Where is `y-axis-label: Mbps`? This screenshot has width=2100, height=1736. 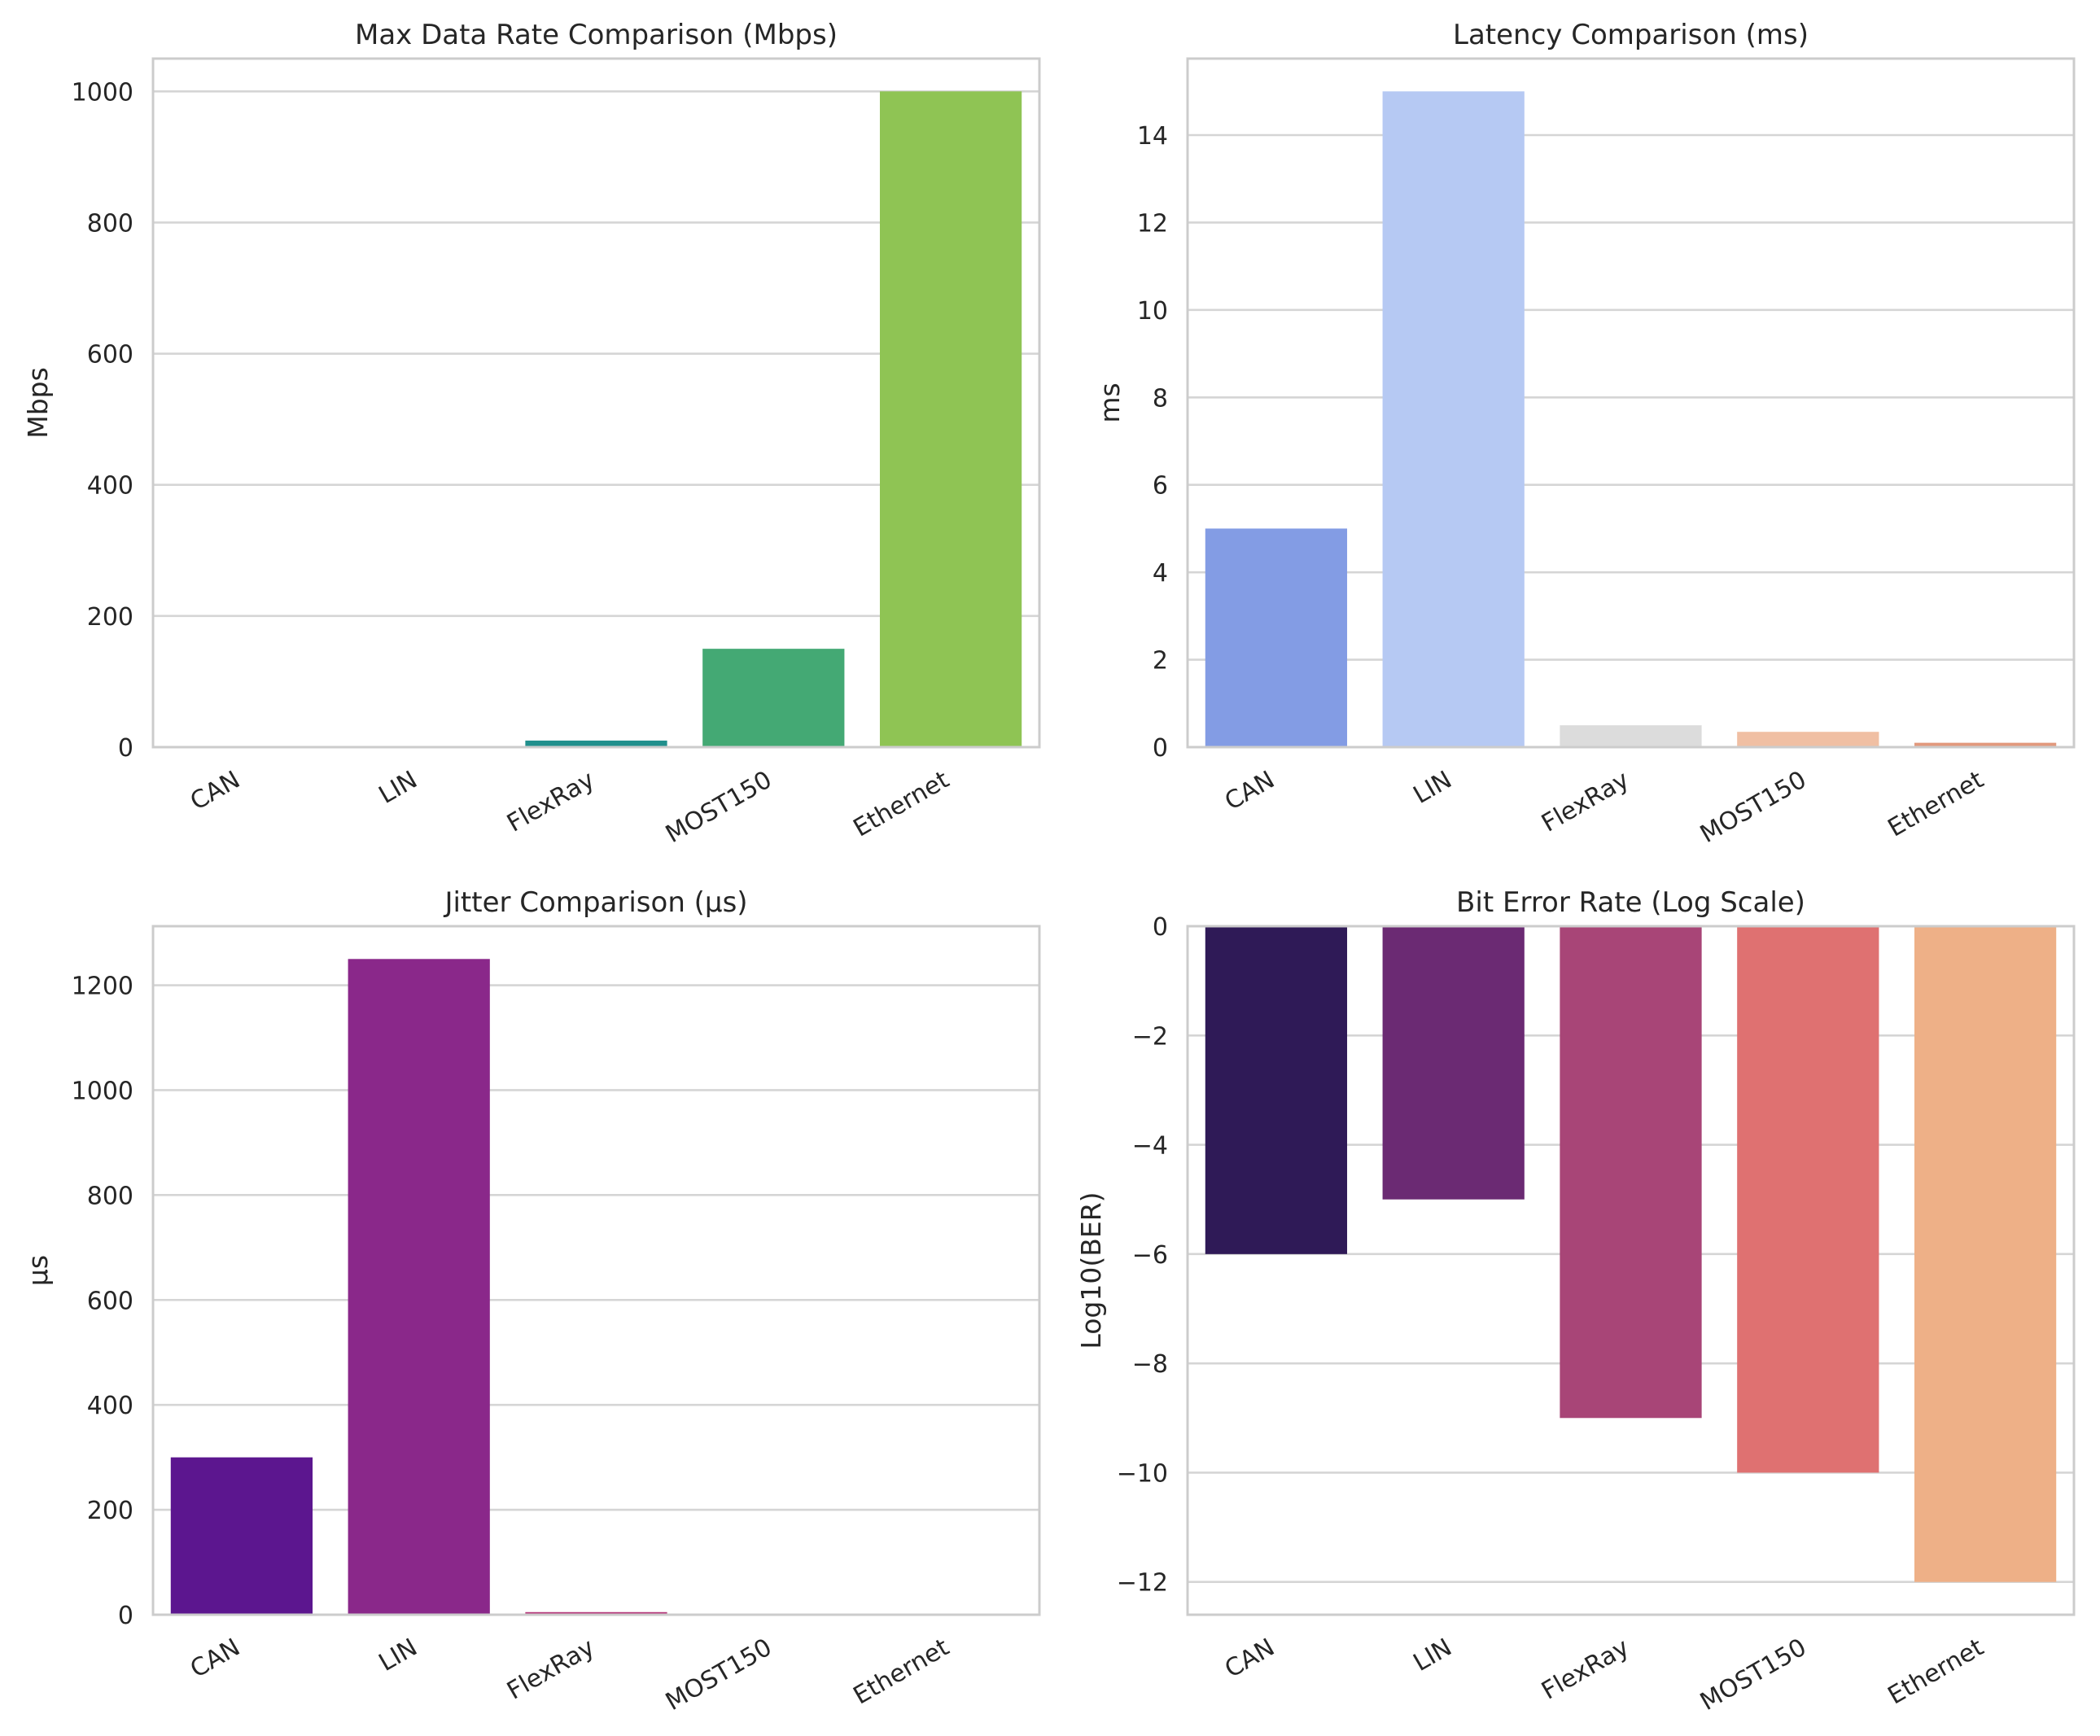 y-axis-label: Mbps is located at coordinates (38, 403).